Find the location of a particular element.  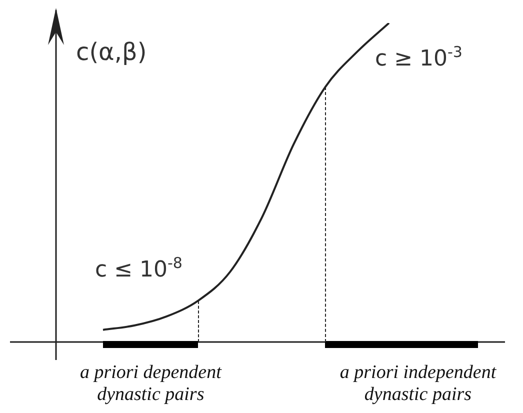

text: a priori dependent dynastic pairs is located at coordinates (150, 384).